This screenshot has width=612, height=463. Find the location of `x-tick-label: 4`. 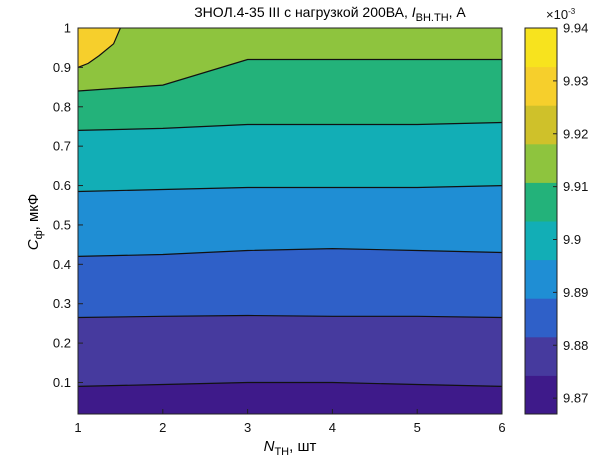

x-tick-label: 4 is located at coordinates (332, 427).